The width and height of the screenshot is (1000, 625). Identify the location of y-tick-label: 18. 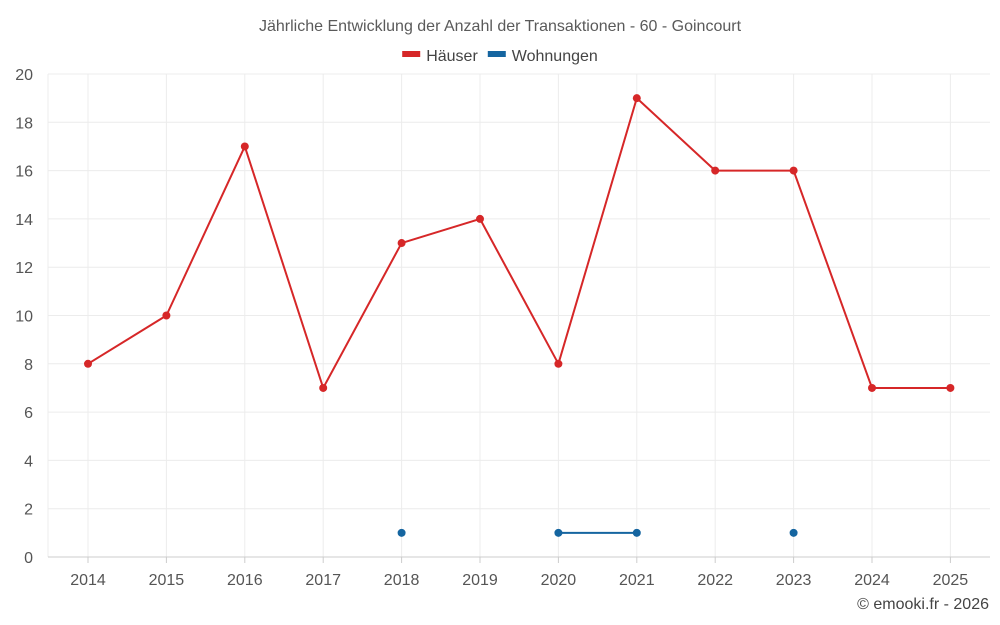
(24, 123).